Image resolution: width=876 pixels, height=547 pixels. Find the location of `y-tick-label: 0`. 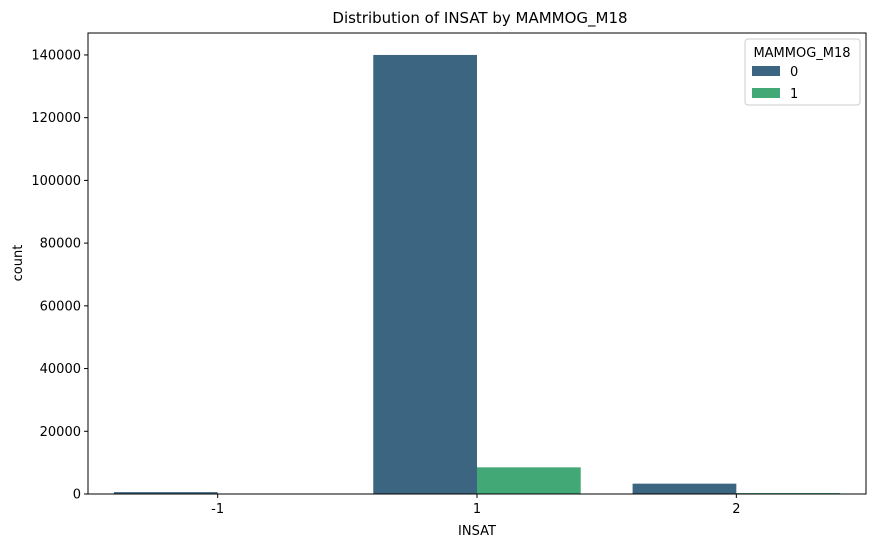

y-tick-label: 0 is located at coordinates (77, 495).